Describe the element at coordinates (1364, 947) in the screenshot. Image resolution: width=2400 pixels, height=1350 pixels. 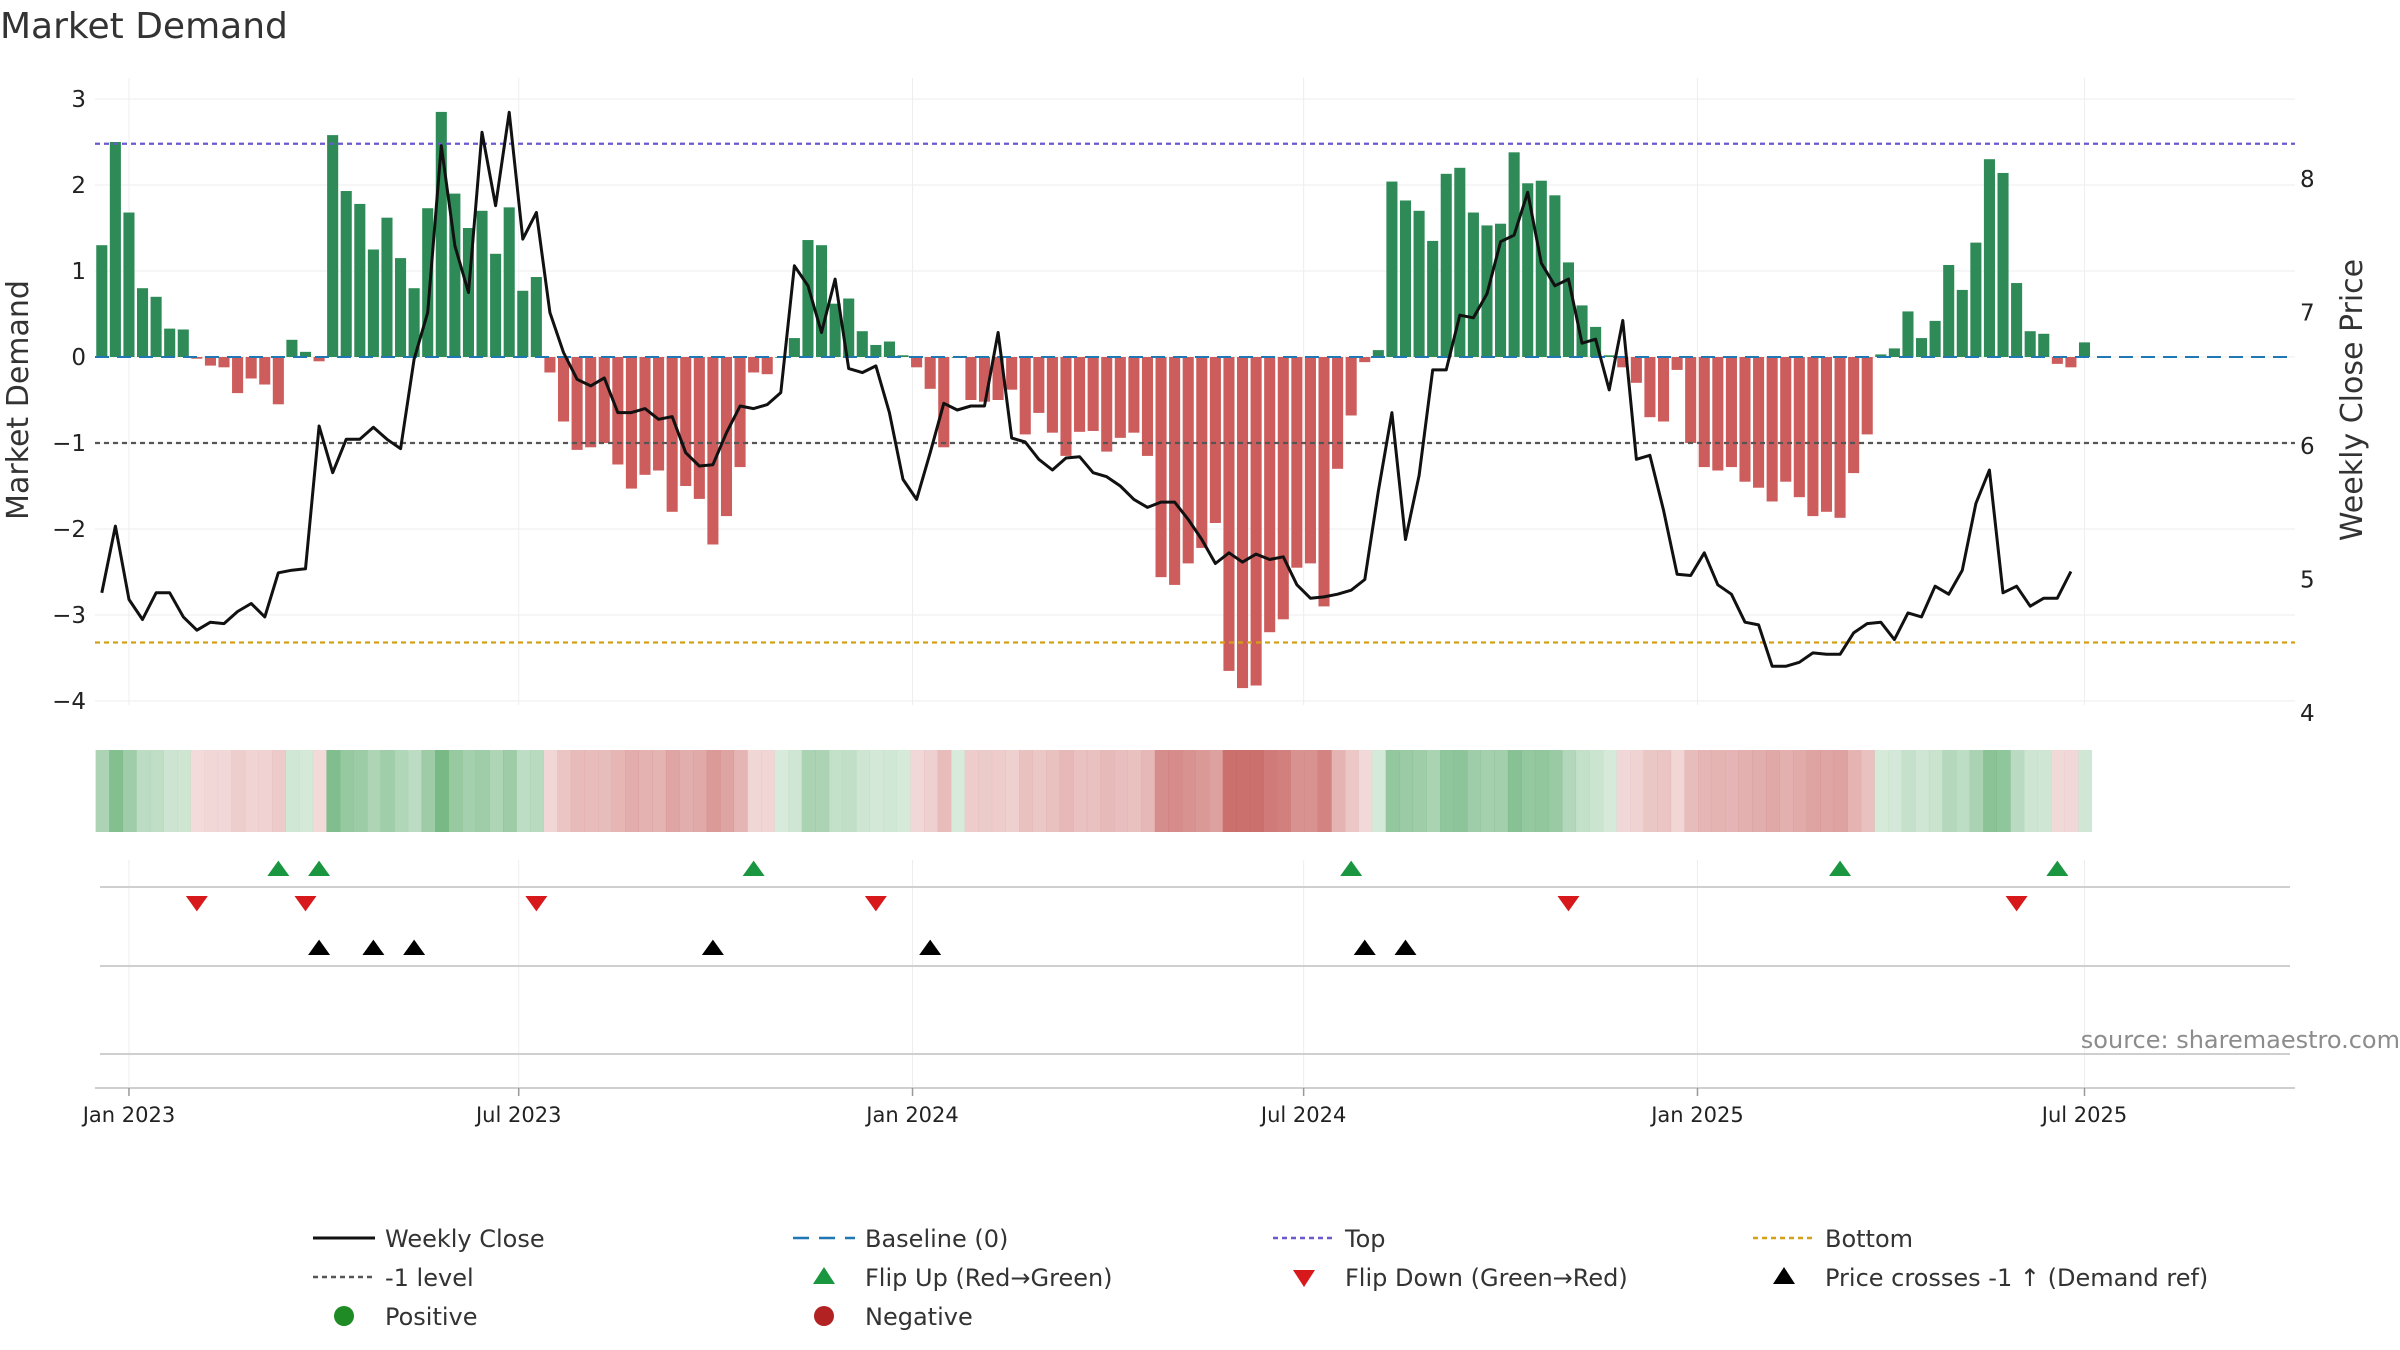
I see `price-cross-marker` at that location.